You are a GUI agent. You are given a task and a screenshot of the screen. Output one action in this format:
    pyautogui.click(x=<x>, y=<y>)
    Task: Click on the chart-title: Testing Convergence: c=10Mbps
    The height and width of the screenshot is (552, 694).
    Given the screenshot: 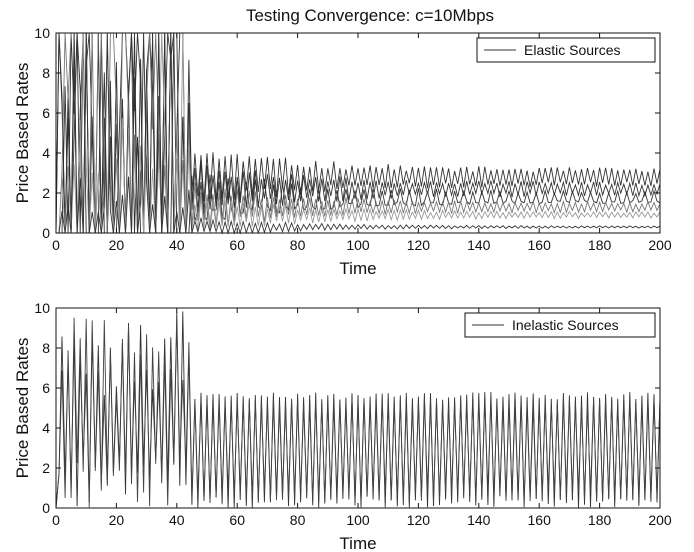 What is the action you would take?
    pyautogui.click(x=370, y=15)
    